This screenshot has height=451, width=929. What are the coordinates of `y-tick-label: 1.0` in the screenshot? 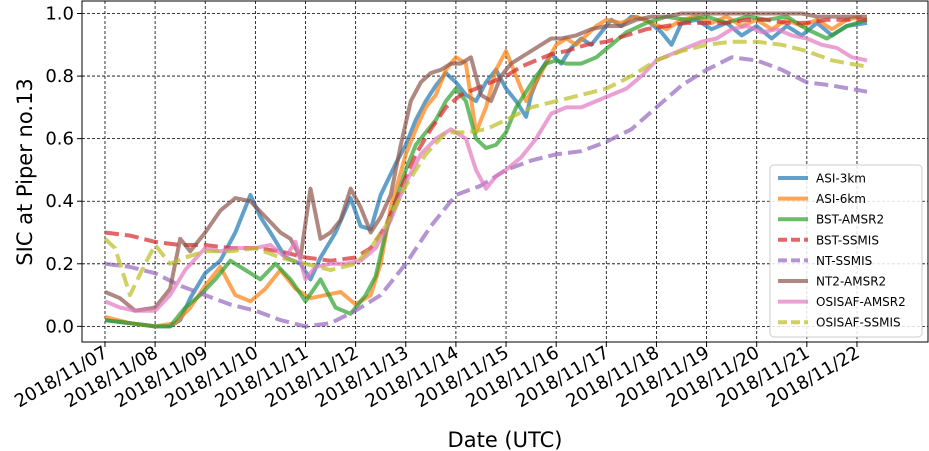 It's located at (59, 14).